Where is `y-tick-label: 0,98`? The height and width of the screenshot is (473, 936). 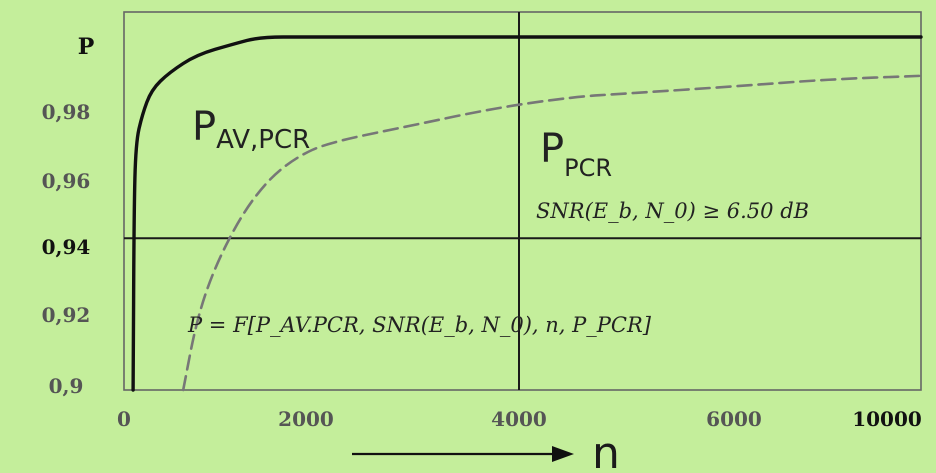
y-tick-label: 0,98 is located at coordinates (66, 112).